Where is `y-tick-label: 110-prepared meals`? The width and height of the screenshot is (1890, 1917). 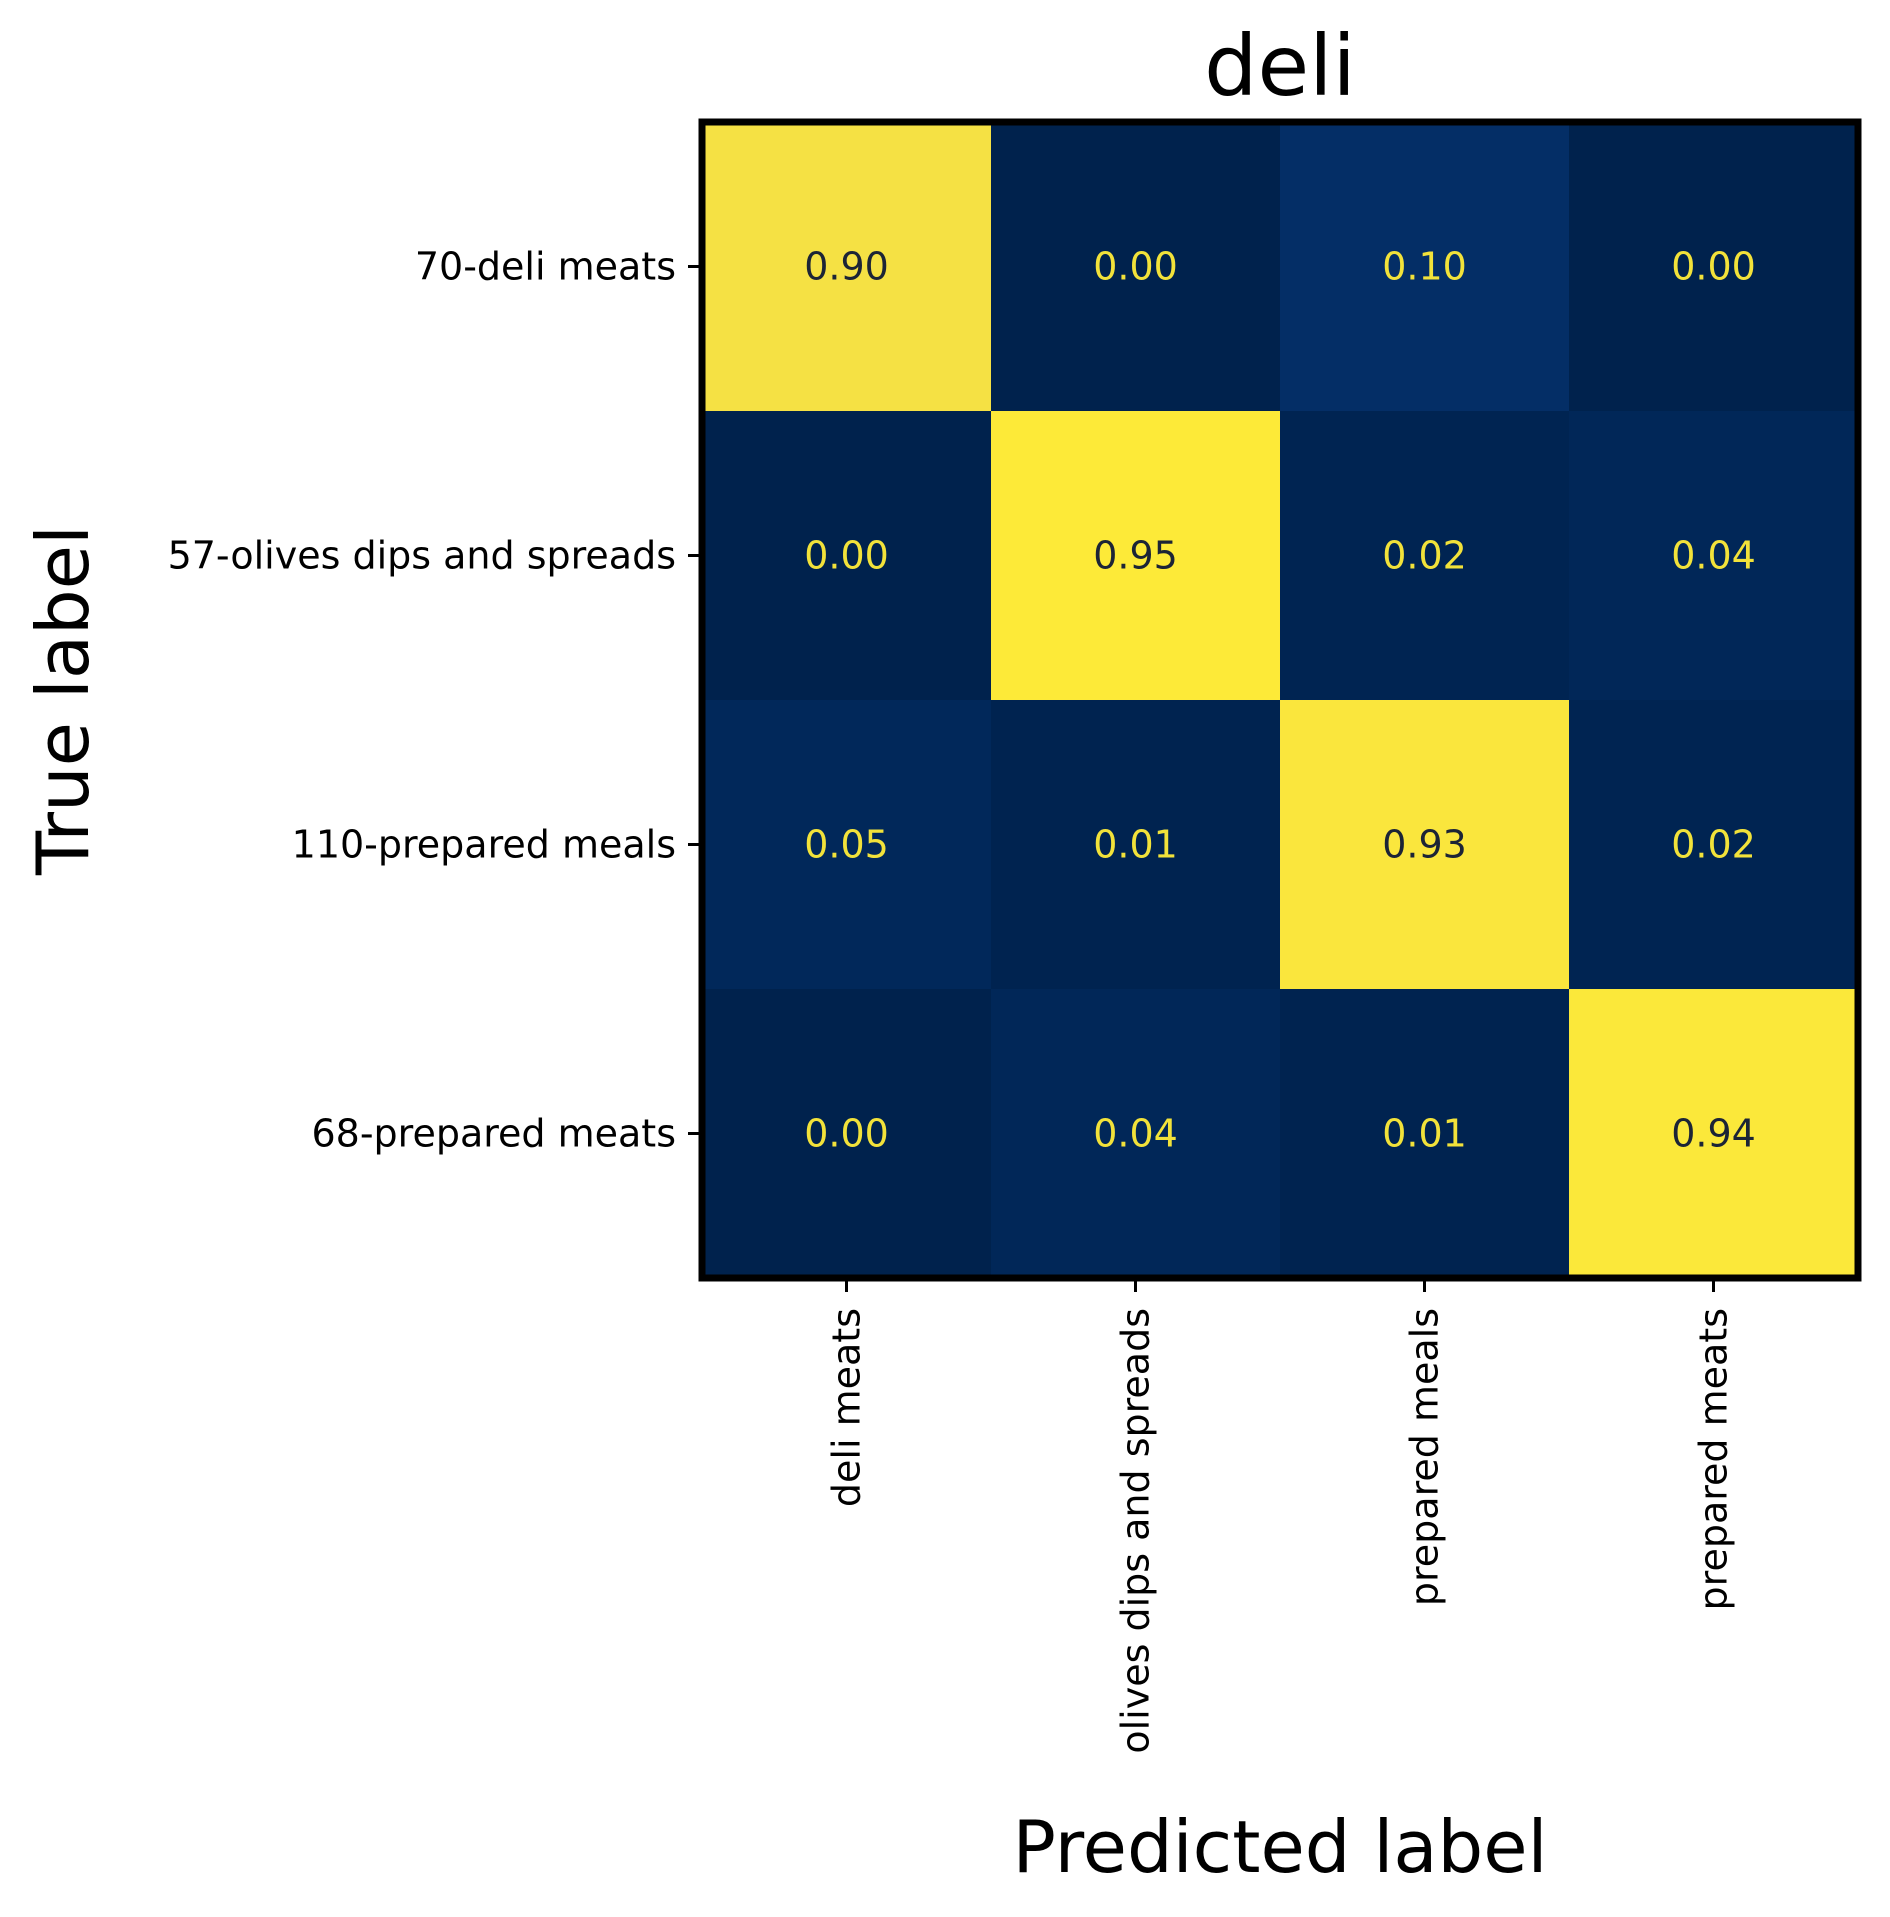 y-tick-label: 110-prepared meals is located at coordinates (484, 845).